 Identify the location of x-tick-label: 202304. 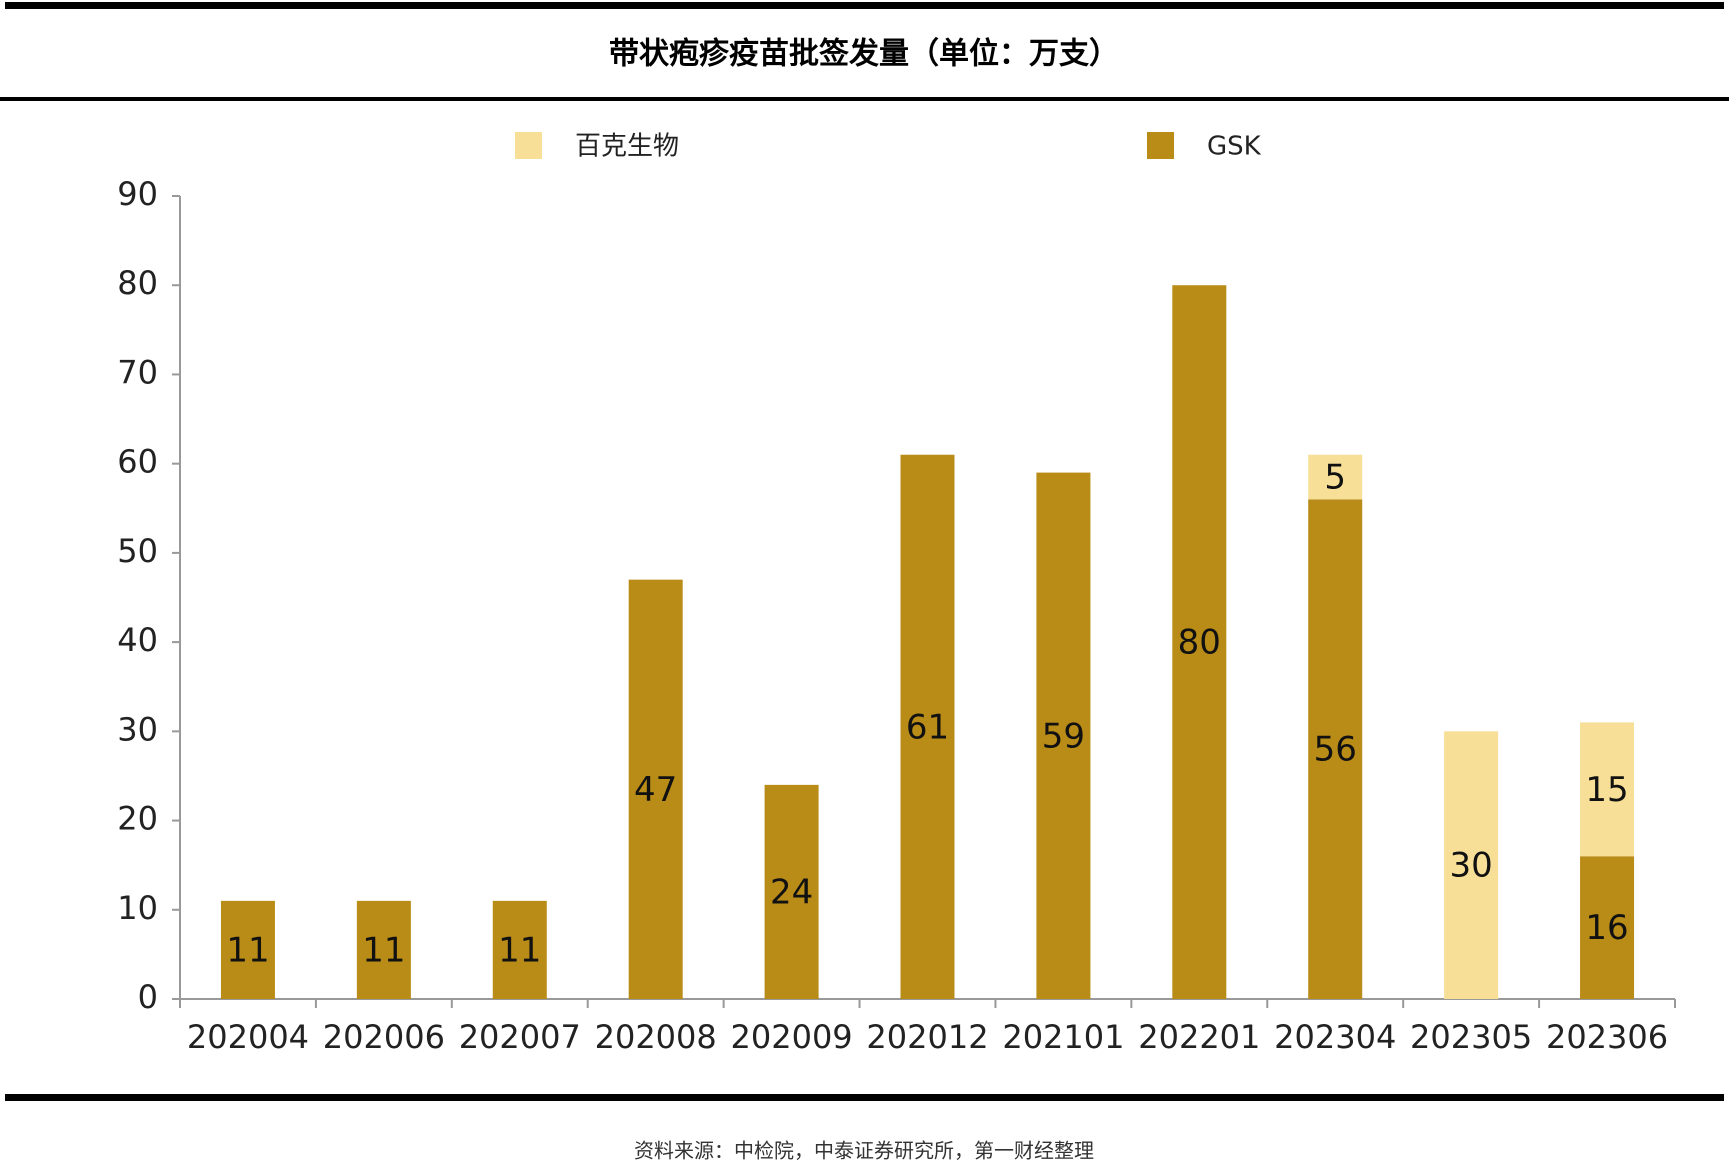
(1335, 1037).